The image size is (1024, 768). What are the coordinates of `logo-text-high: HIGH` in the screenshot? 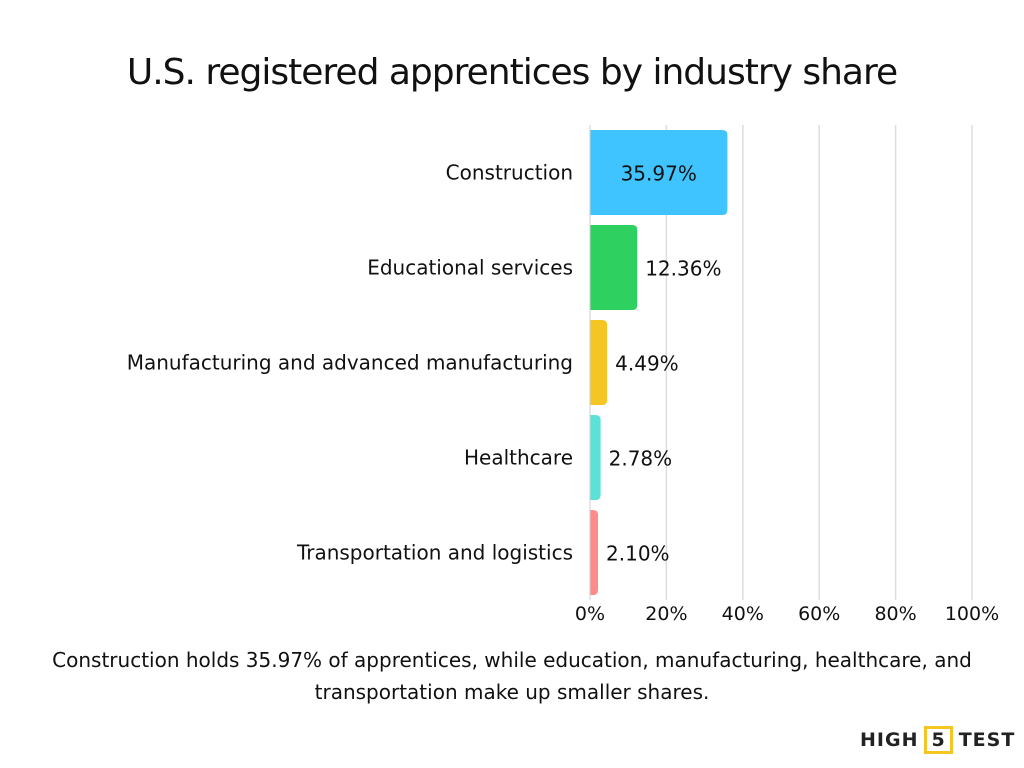 It's located at (889, 740).